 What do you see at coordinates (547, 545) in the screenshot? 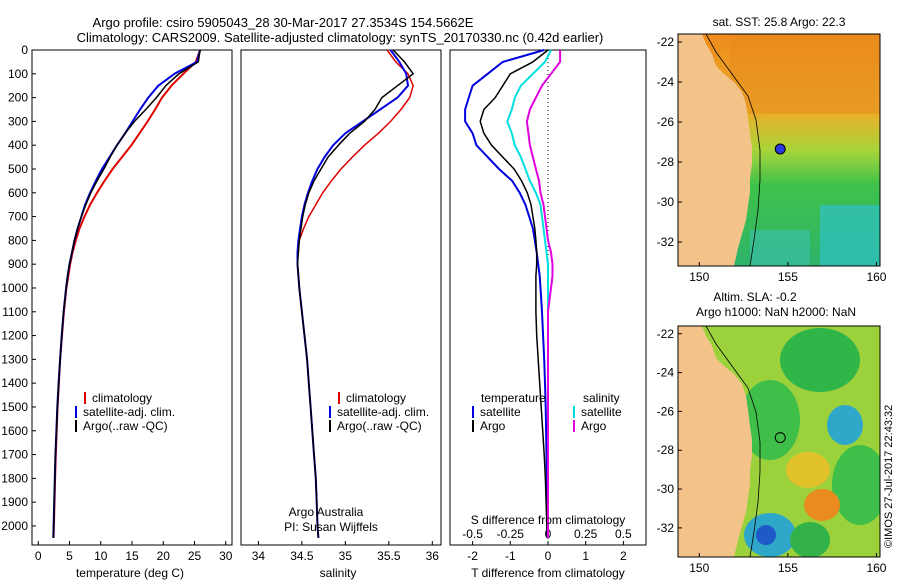
I see `difference-axes: -2 -1 0 1 2-0.5 -0.25 0 0.25 0.5` at bounding box center [547, 545].